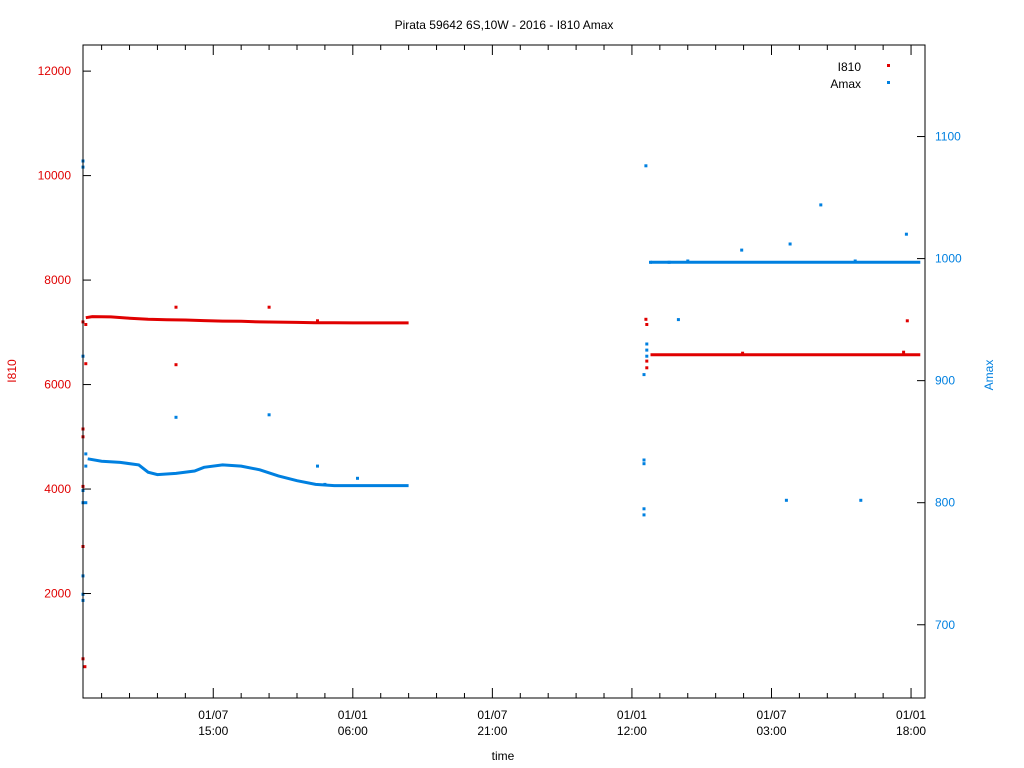 The image size is (1024, 768). What do you see at coordinates (353, 731) in the screenshot?
I see `x-tick-label-time: 06:00` at bounding box center [353, 731].